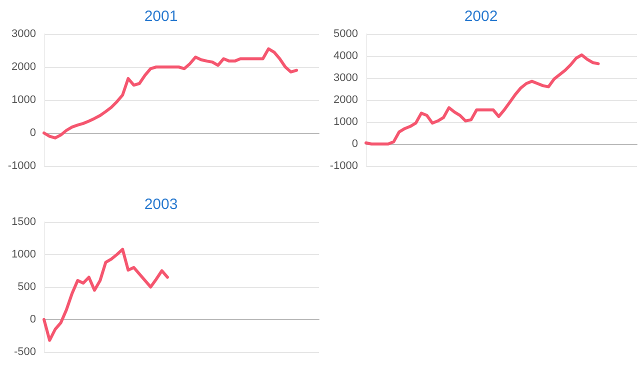  Describe the element at coordinates (481, 16) in the screenshot. I see `chart-title: 2002` at that location.